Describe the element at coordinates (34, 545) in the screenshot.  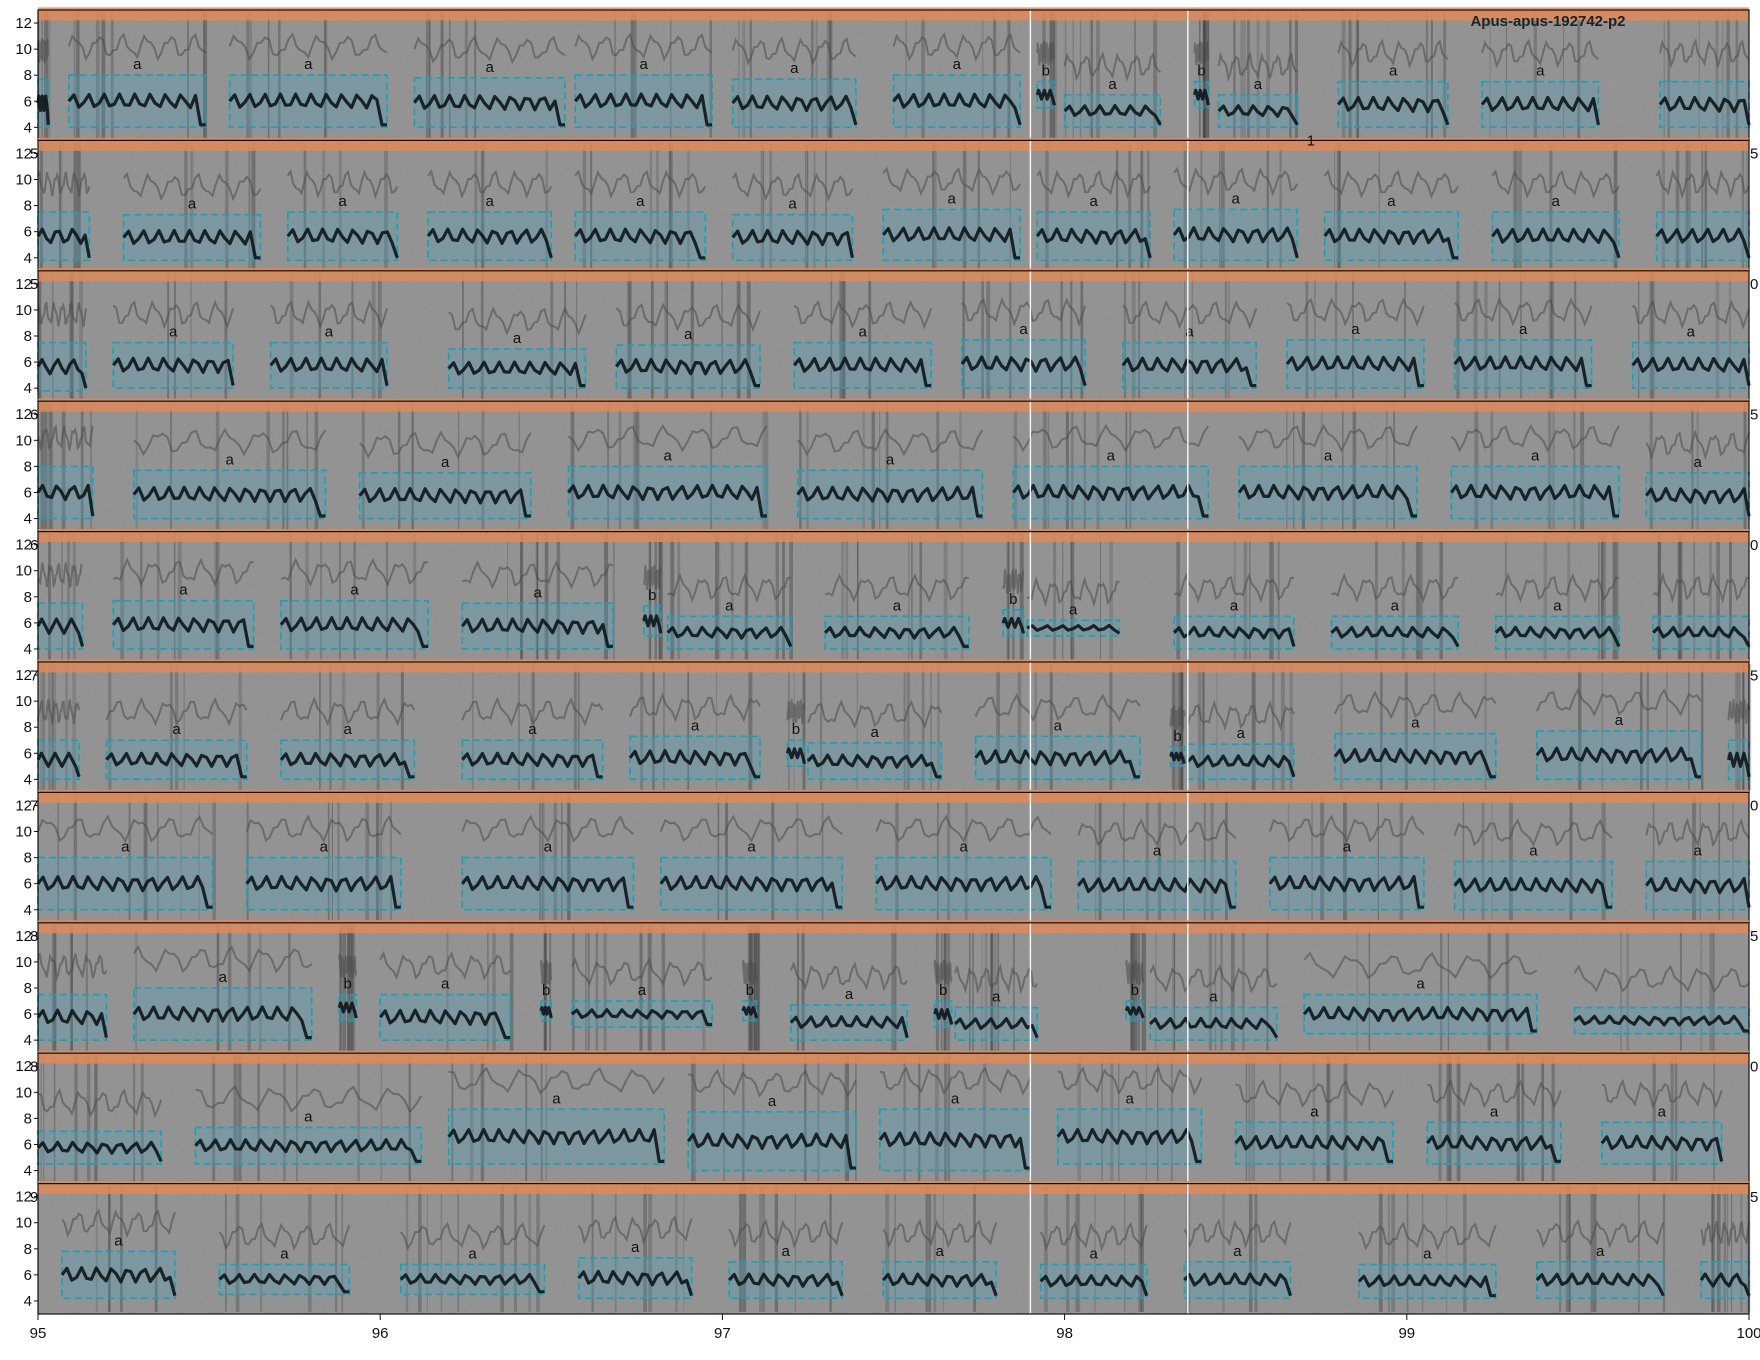
I see `row-edge-label-left: 6` at that location.